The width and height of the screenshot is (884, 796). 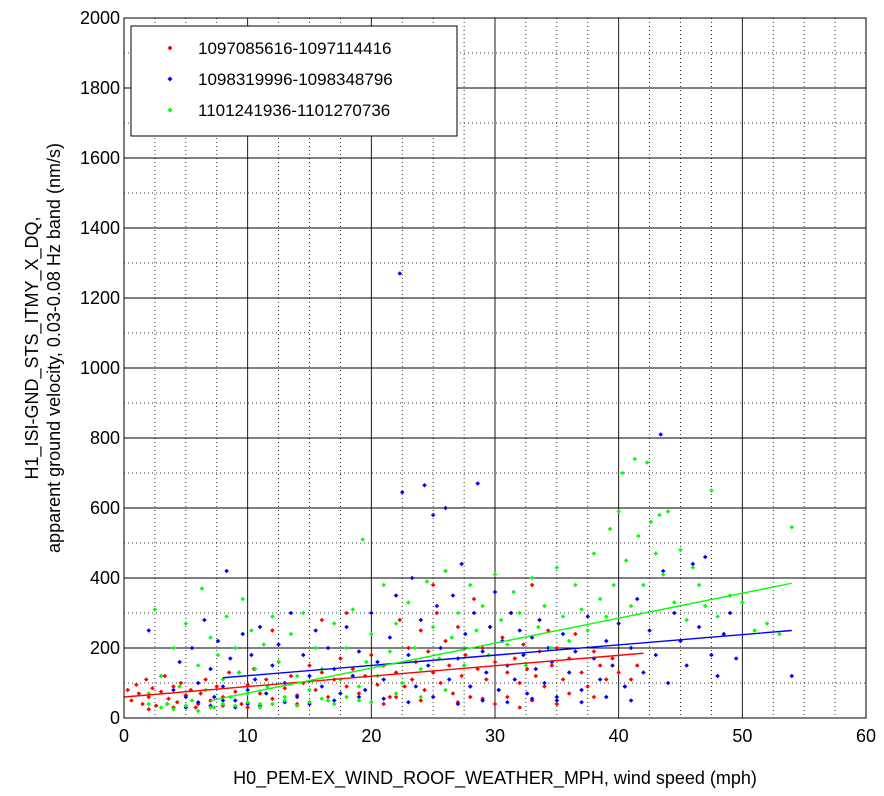 What do you see at coordinates (100, 368) in the screenshot?
I see `y-tick-labels: 0 200 400 600 800 1000 1200 1400 1600 1800 2000` at bounding box center [100, 368].